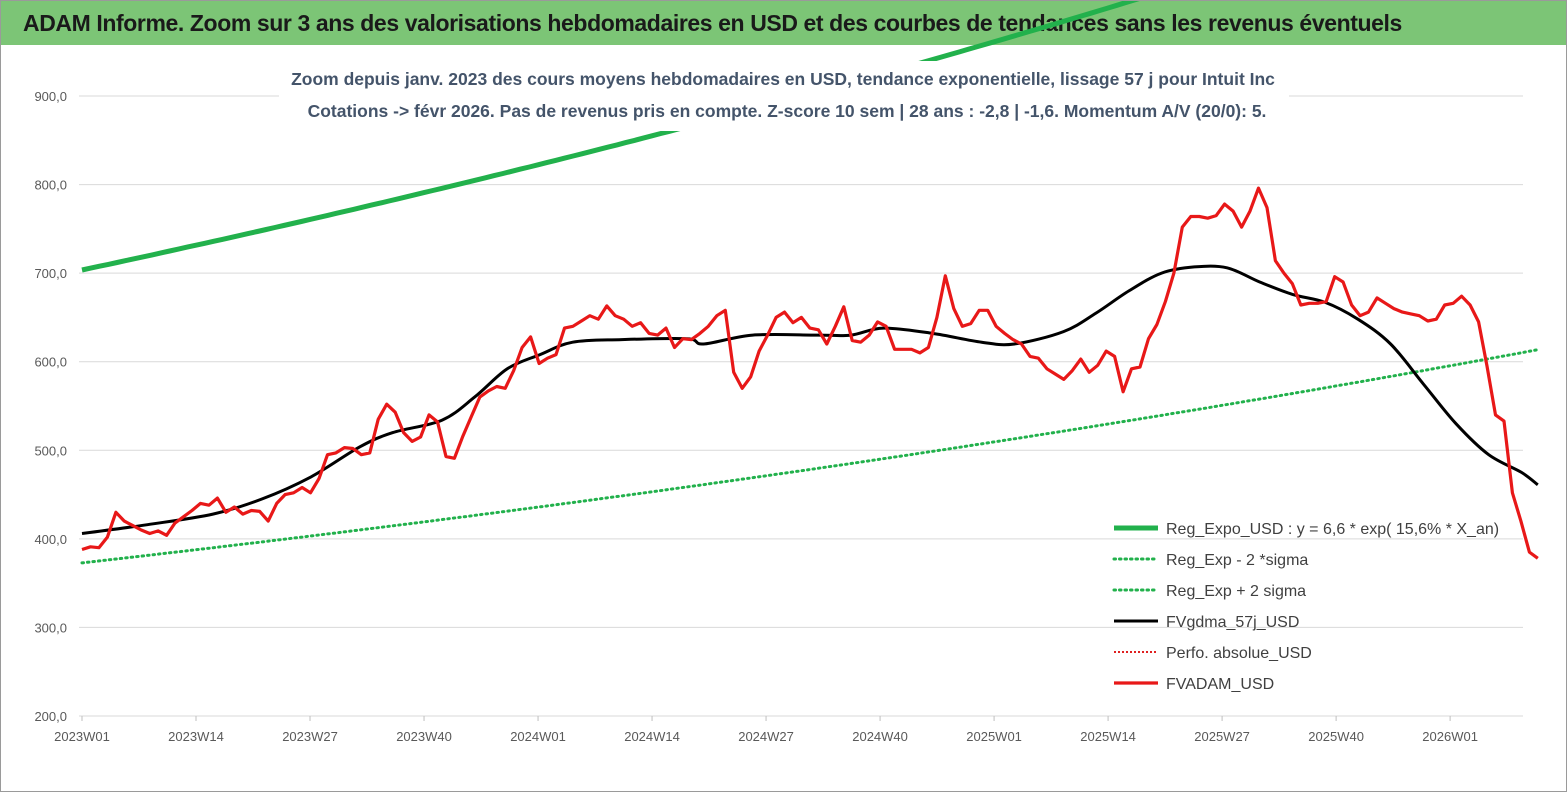 Image resolution: width=1567 pixels, height=792 pixels. What do you see at coordinates (50, 716) in the screenshot?
I see `y-tick-label: 200,0` at bounding box center [50, 716].